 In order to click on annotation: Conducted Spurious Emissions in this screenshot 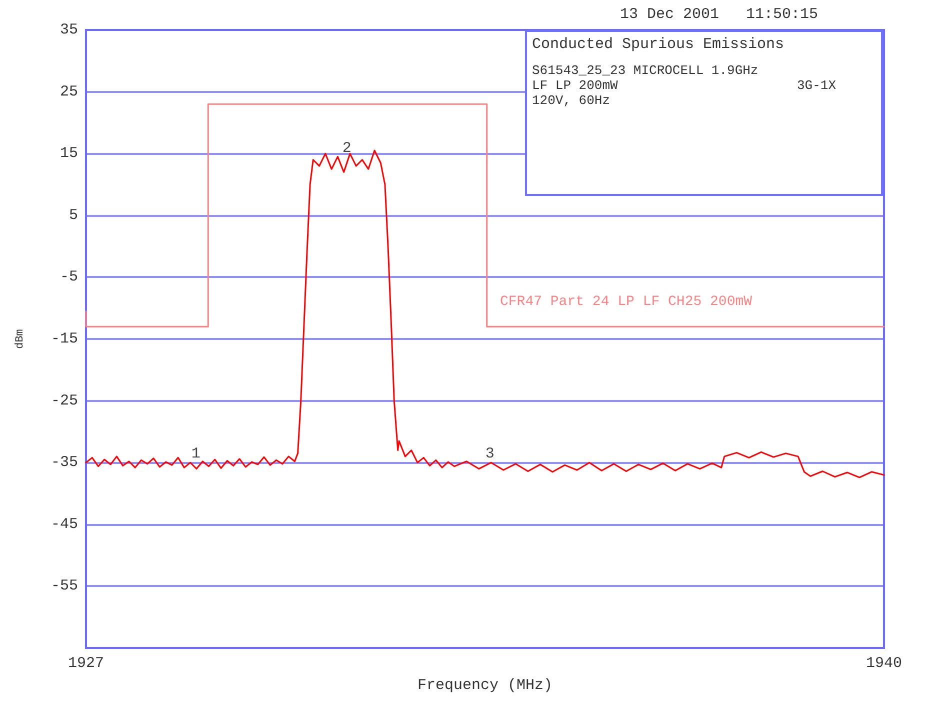, I will do `click(659, 44)`.